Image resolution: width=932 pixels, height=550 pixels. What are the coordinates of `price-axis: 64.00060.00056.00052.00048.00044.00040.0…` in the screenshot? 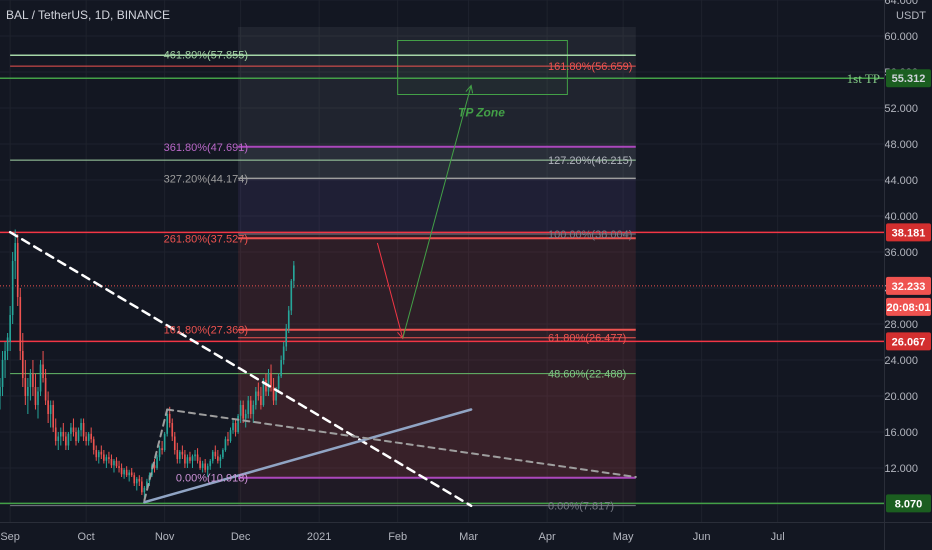 It's located at (908, 275).